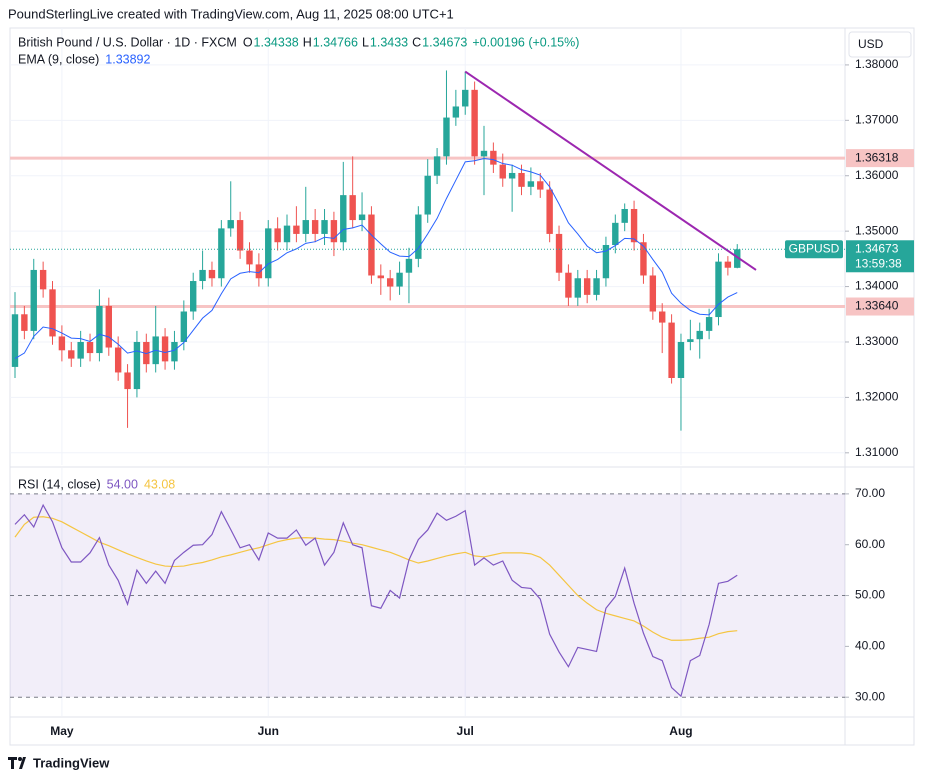  Describe the element at coordinates (389, 42) in the screenshot. I see `legend-text: 1.3433` at that location.